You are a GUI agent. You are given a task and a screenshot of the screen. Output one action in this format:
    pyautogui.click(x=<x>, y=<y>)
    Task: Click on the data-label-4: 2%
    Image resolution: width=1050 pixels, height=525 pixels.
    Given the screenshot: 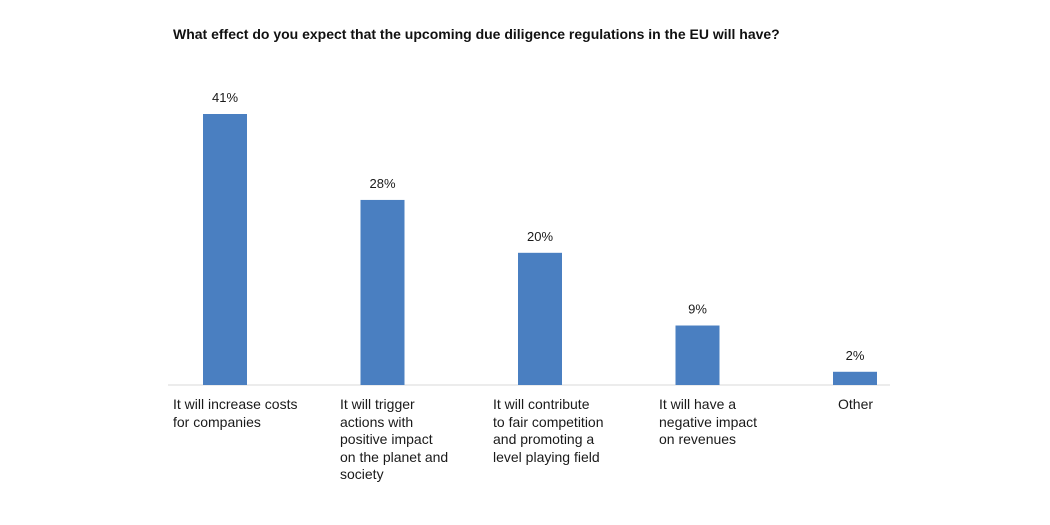 What is the action you would take?
    pyautogui.click(x=855, y=355)
    